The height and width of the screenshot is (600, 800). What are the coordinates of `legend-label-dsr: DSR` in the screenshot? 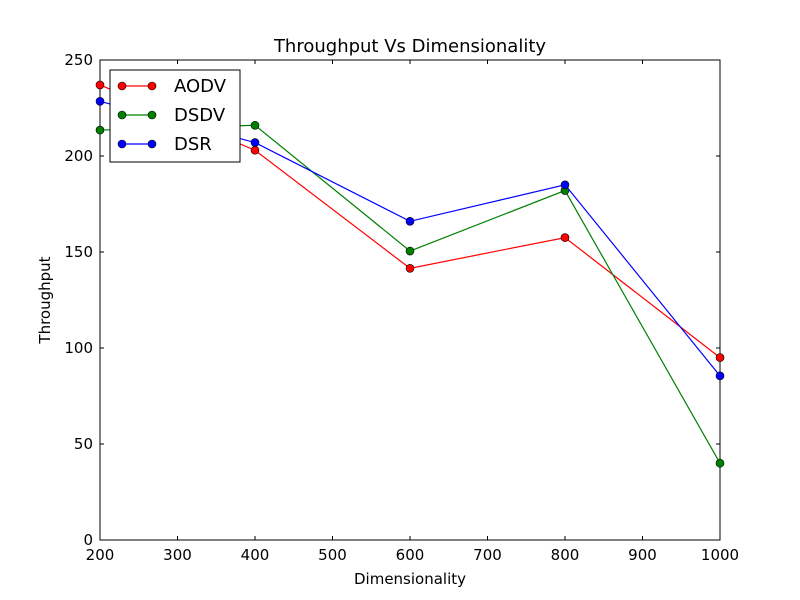 It's located at (193, 144).